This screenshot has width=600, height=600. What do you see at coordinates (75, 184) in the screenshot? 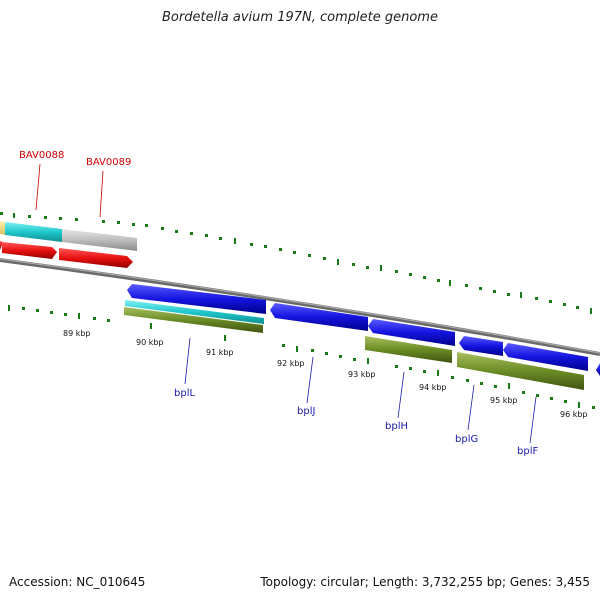
I see `top-gene-labels: BAV0088 BAV0089` at bounding box center [75, 184].